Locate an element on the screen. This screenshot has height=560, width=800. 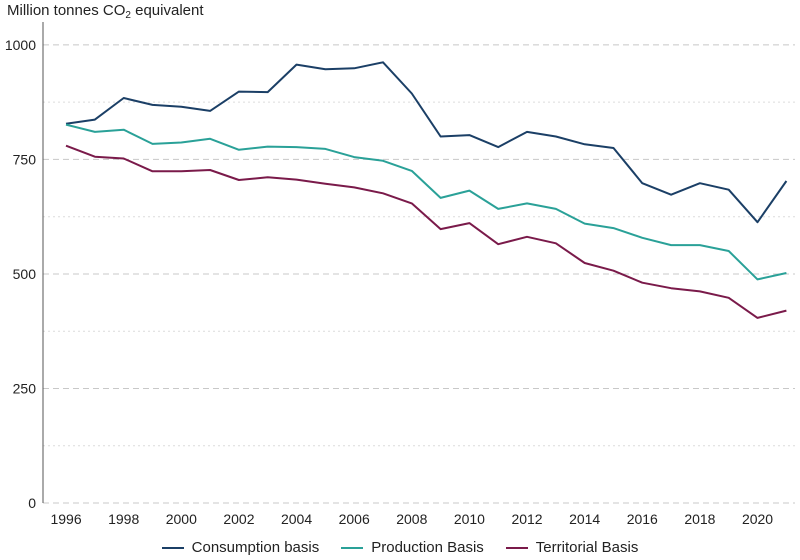
x-tick-label: 2000 is located at coordinates (181, 519).